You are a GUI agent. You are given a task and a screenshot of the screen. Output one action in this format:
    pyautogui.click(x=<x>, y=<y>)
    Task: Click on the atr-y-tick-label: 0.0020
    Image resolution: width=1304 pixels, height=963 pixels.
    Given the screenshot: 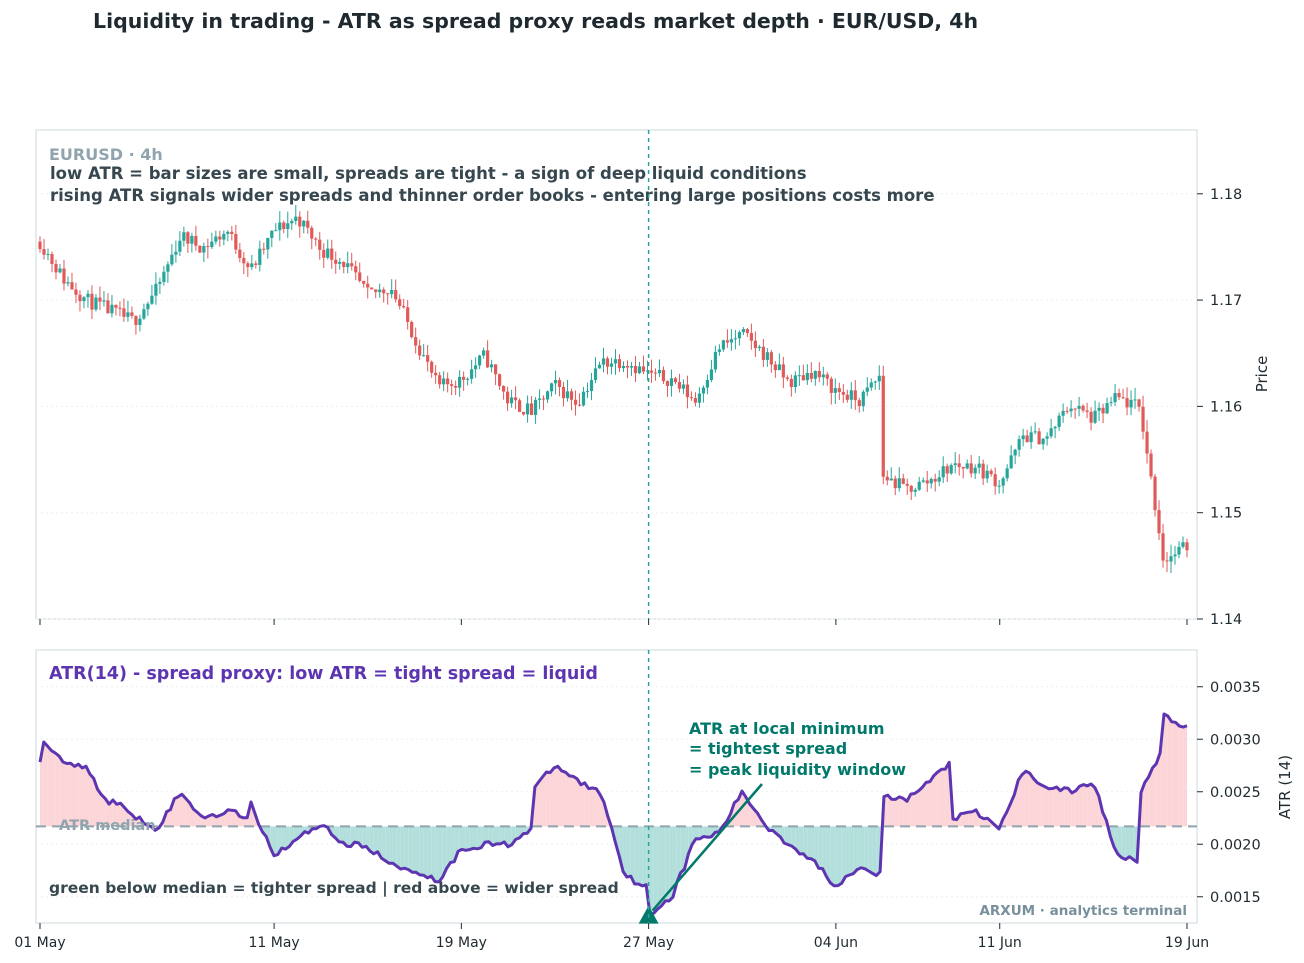 What is the action you would take?
    pyautogui.click(x=1235, y=845)
    